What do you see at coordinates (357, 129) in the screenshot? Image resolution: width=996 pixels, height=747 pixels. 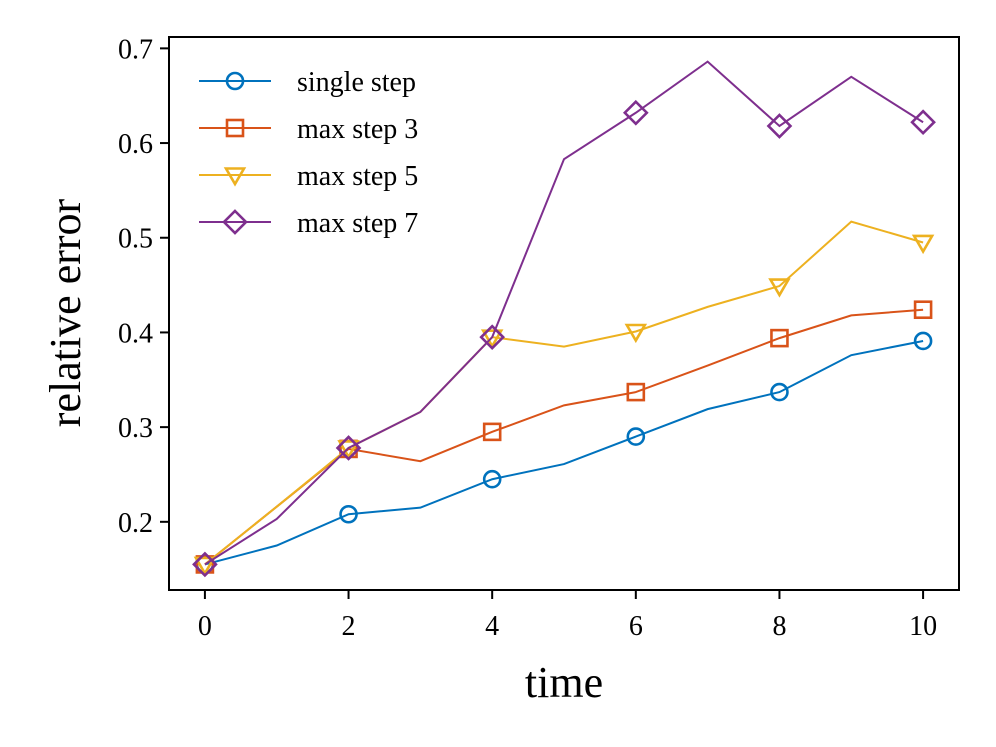 I see `legend-label: max step 3` at bounding box center [357, 129].